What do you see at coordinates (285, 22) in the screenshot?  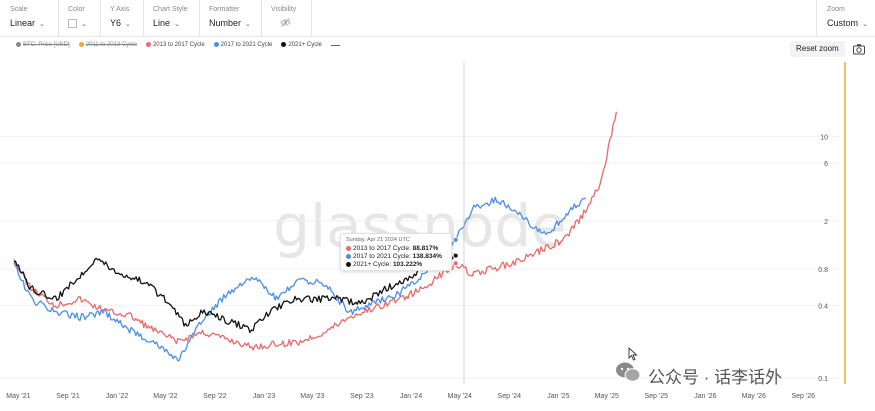 I see `eye-off-icon` at bounding box center [285, 22].